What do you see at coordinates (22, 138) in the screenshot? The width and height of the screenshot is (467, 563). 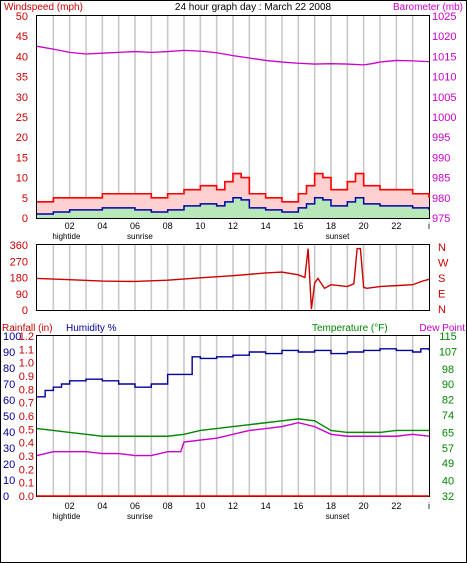 I see `windspeed-tick-label: 20` at bounding box center [22, 138].